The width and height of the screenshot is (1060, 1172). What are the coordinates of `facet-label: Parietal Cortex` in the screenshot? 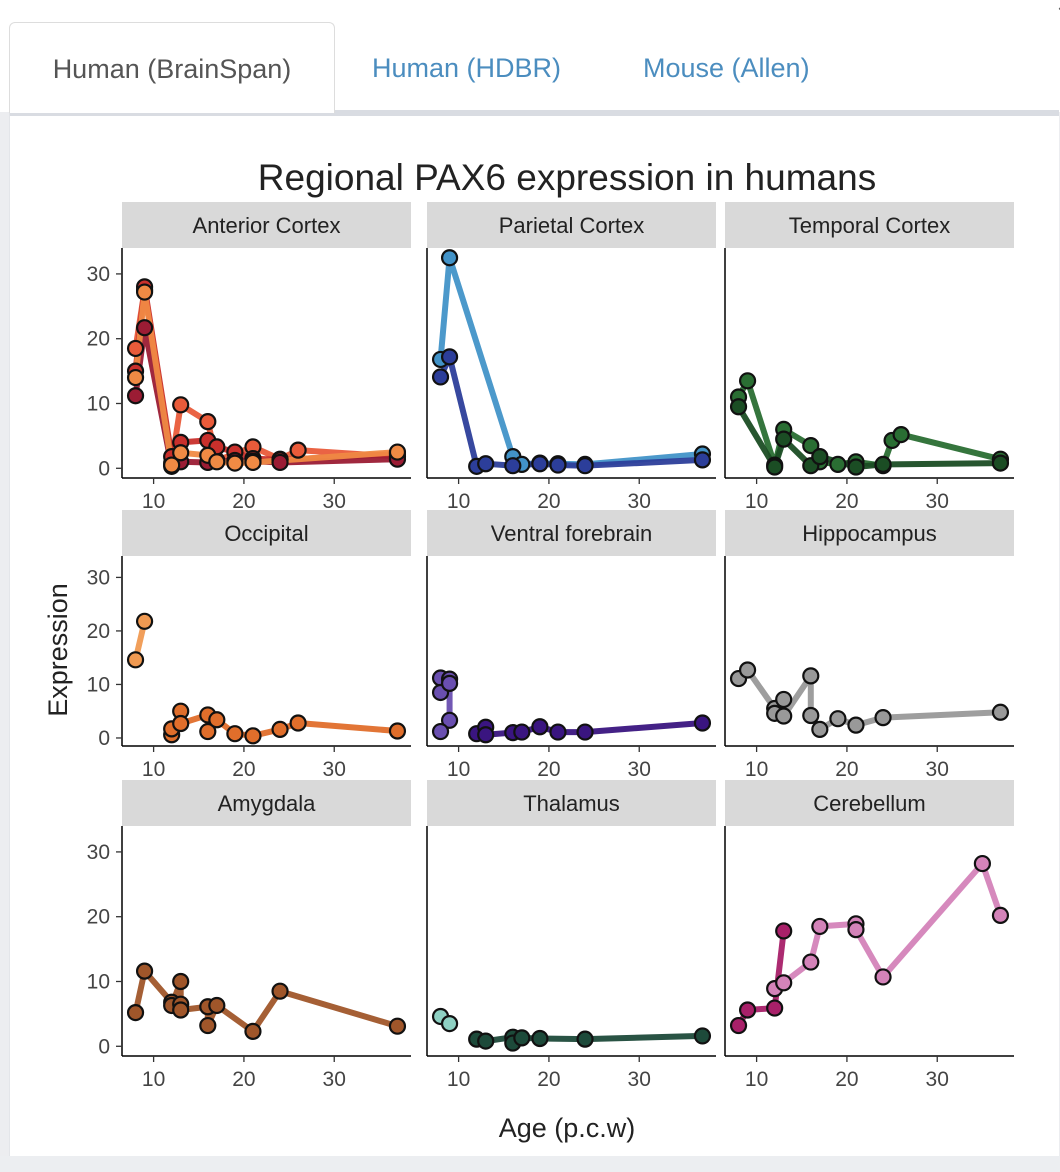 It's located at (572, 225).